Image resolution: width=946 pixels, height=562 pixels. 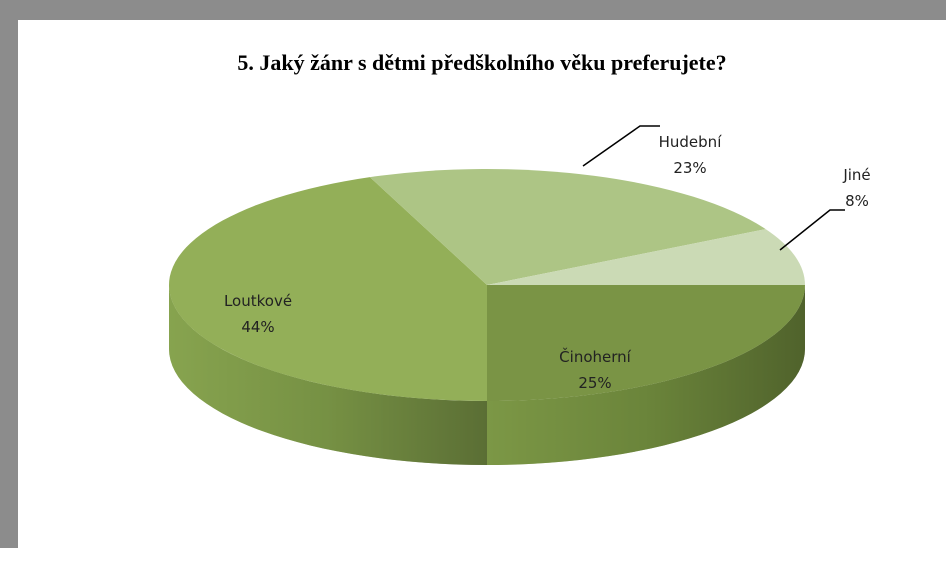 What do you see at coordinates (473, 10) in the screenshot?
I see `frame-top` at bounding box center [473, 10].